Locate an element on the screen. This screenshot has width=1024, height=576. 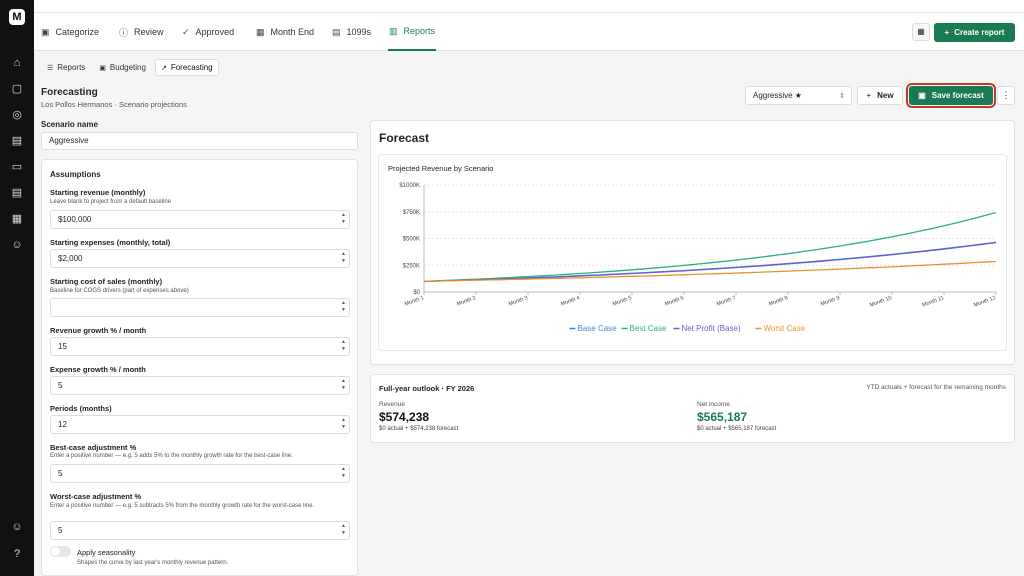
briefcase-icon: ▭ is located at coordinates (17, 167).